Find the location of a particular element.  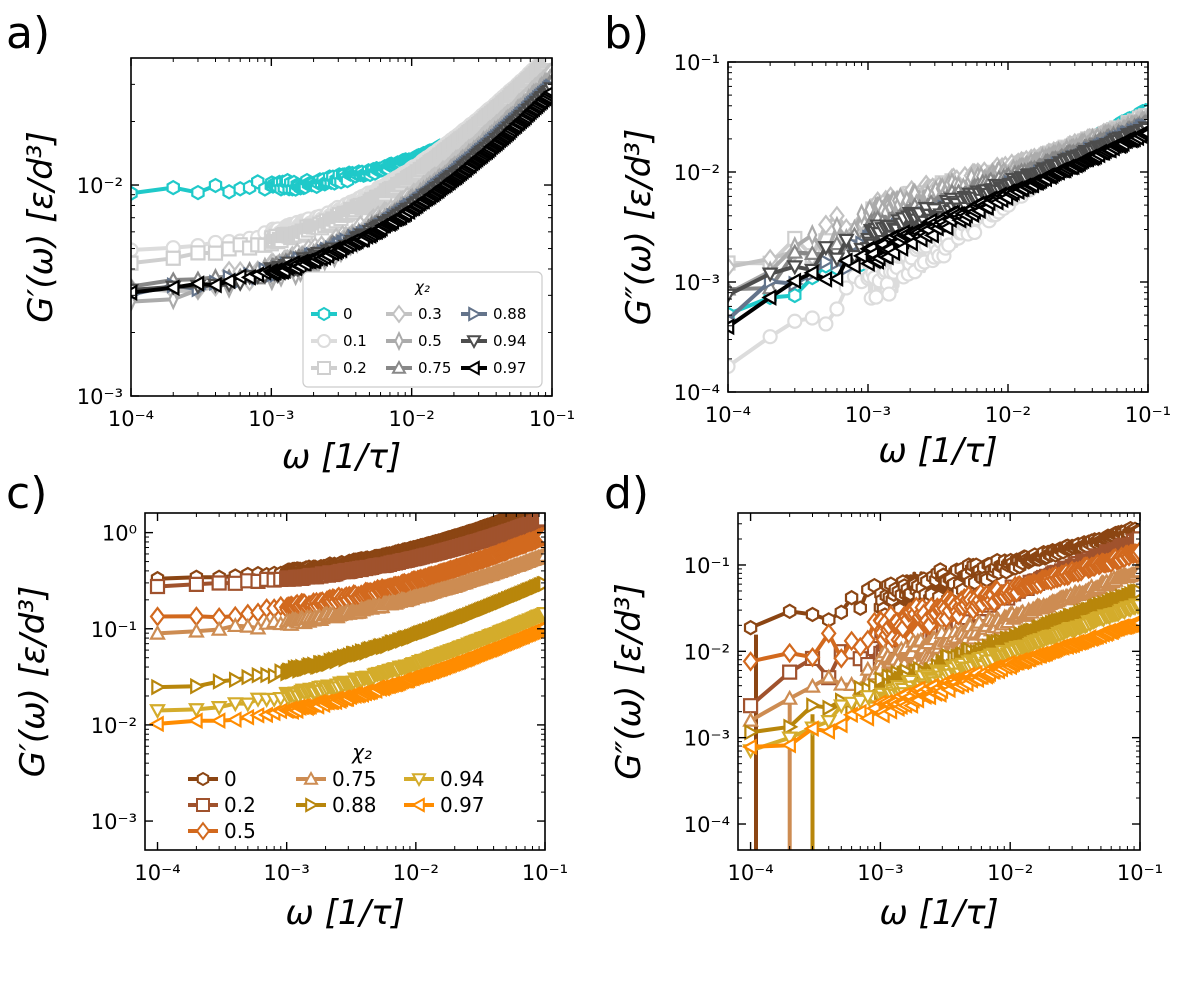

series-c-0.75 is located at coordinates (347, 593).